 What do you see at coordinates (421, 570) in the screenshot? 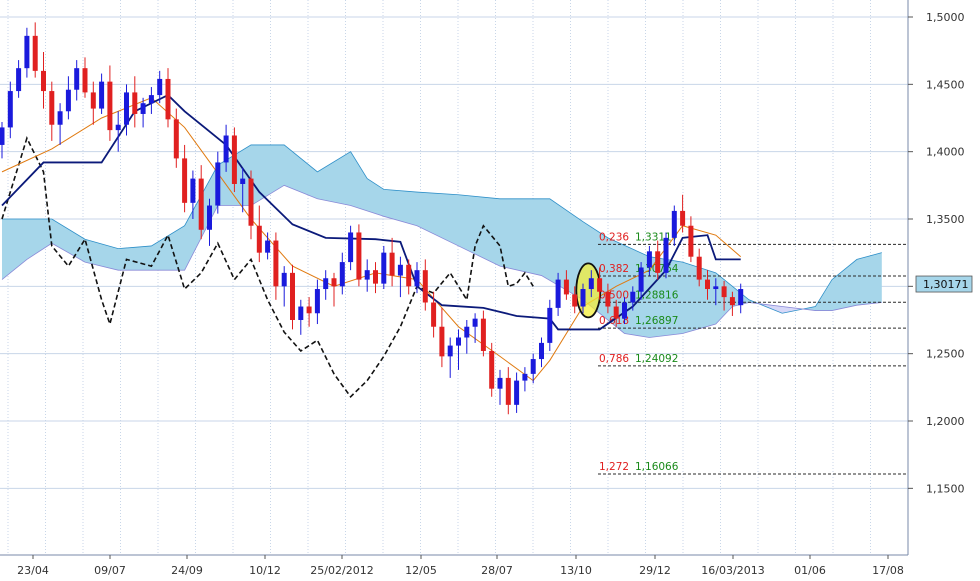
I see `x-tick-label: 12/05` at bounding box center [421, 570].